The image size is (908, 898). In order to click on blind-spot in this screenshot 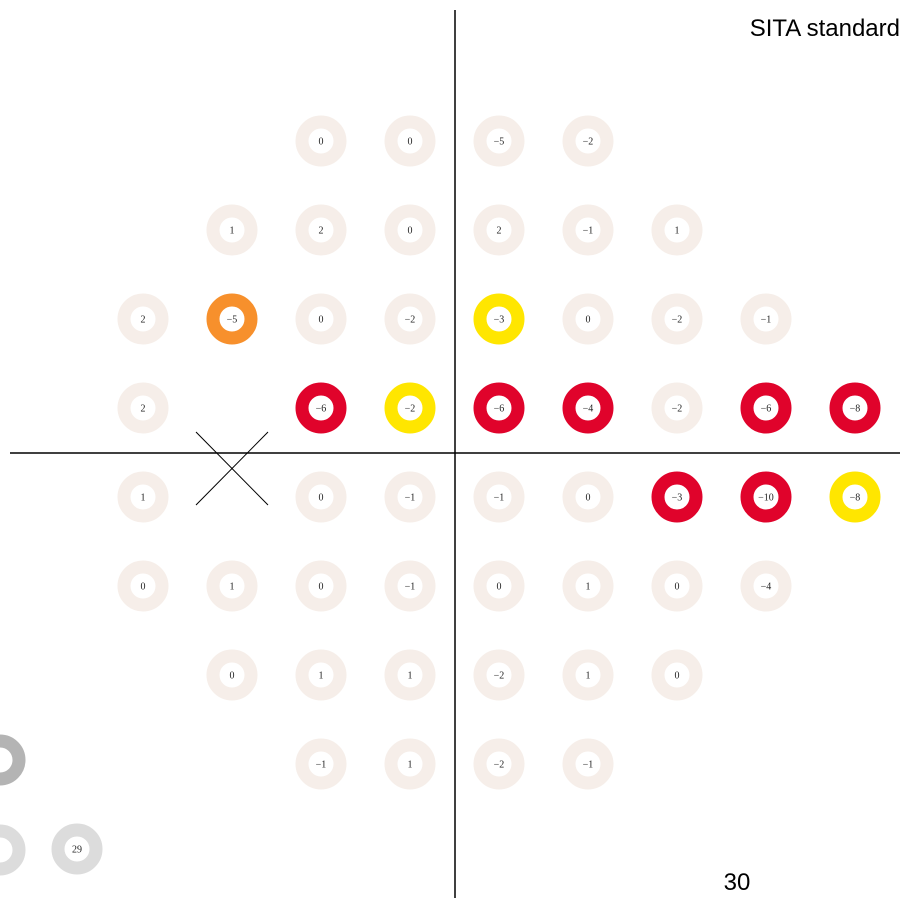, I will do `click(232, 468)`.